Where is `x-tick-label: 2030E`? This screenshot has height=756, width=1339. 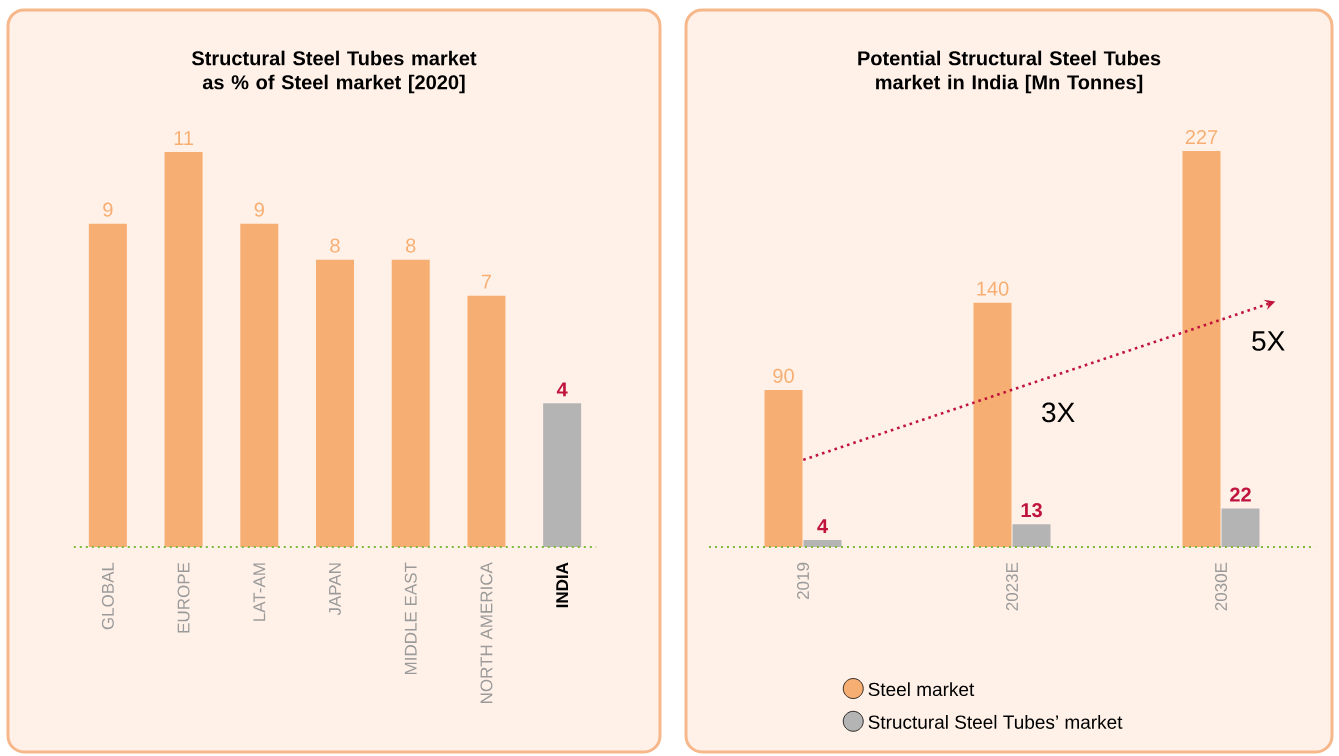 x-tick-label: 2030E is located at coordinates (1221, 586).